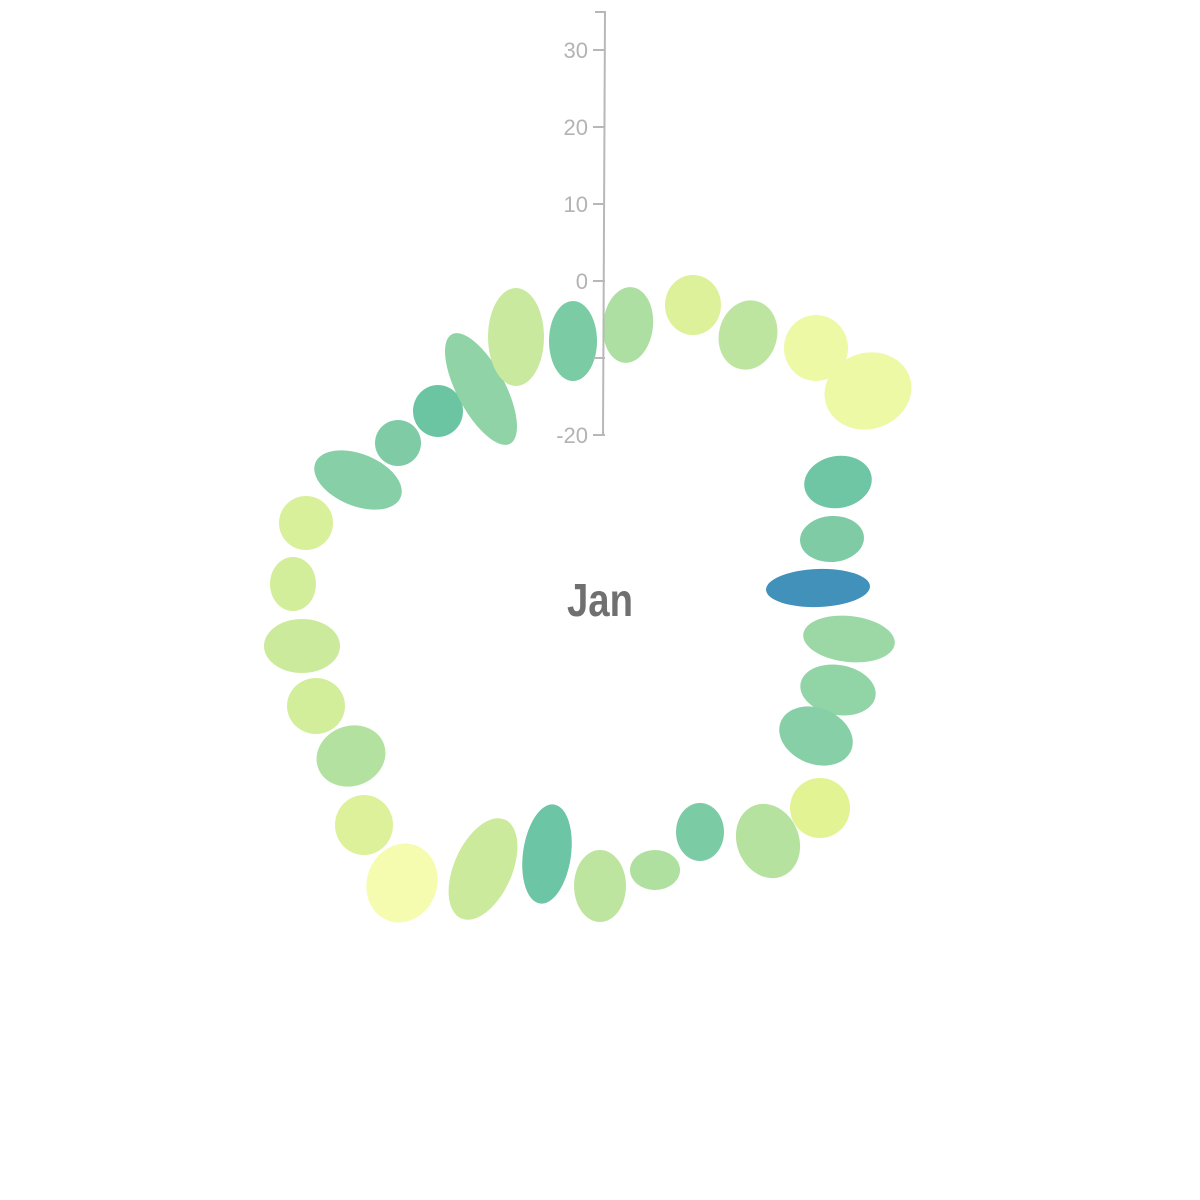 The image size is (1200, 1200). Describe the element at coordinates (576, 50) in the screenshot. I see `y-axis-tick-label: 30` at that location.